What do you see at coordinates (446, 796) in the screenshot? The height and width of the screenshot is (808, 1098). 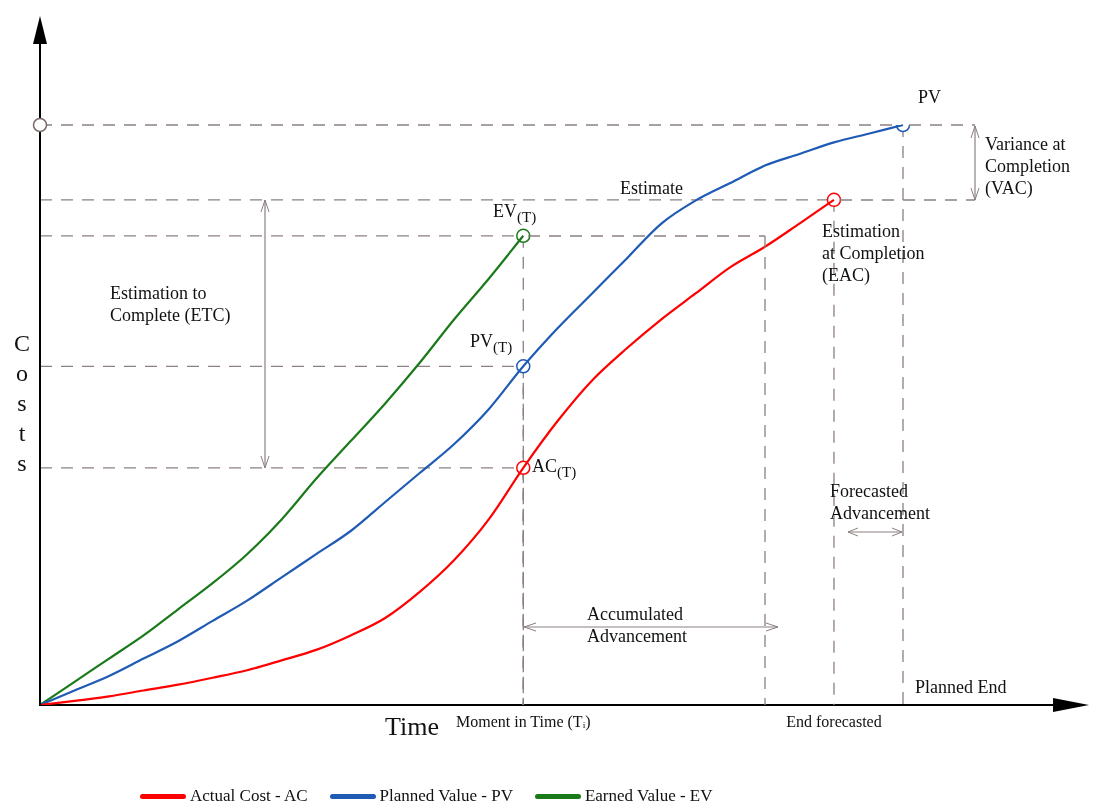 I see `legend-label: Planned Value - PV` at bounding box center [446, 796].